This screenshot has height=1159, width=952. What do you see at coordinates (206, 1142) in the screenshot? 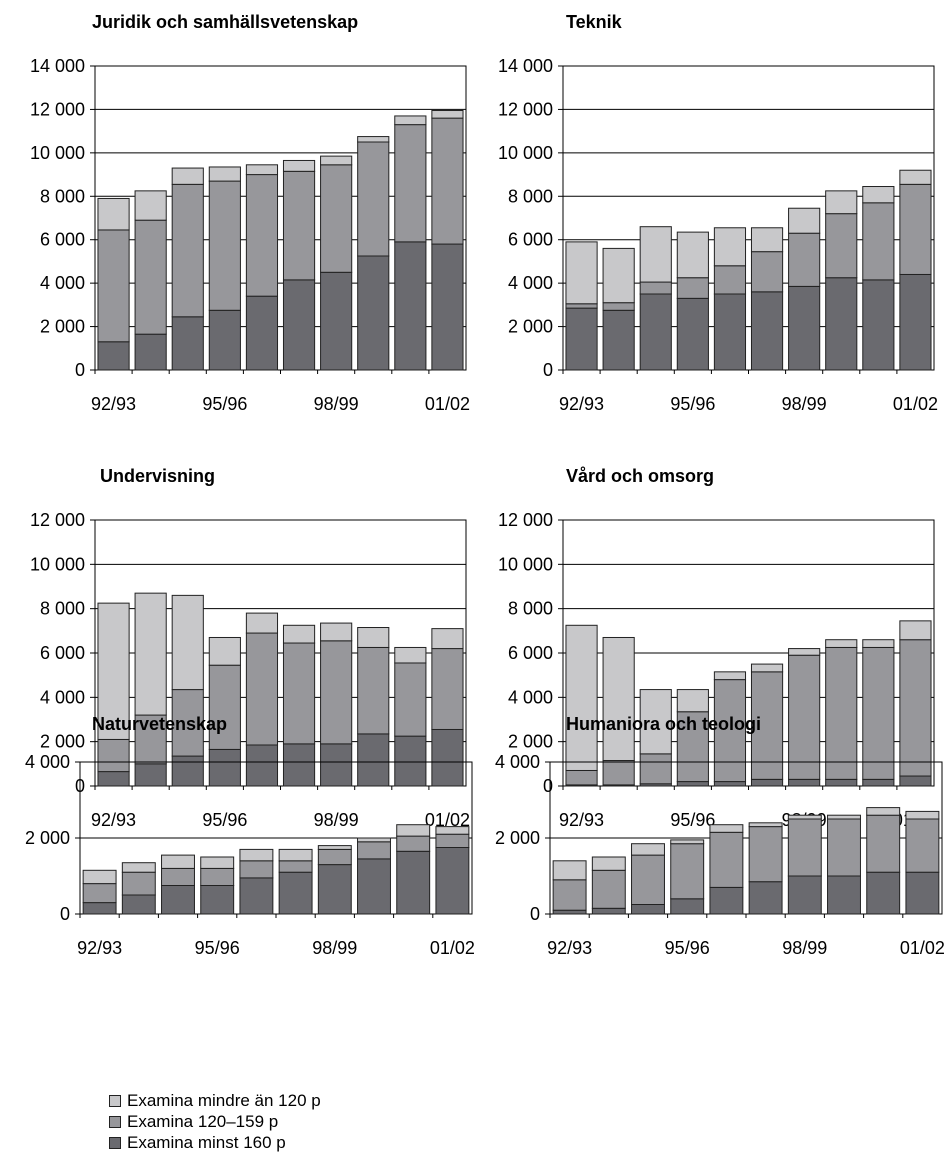
I see `legend-label-min160: Examina minst 160 p` at bounding box center [206, 1142].